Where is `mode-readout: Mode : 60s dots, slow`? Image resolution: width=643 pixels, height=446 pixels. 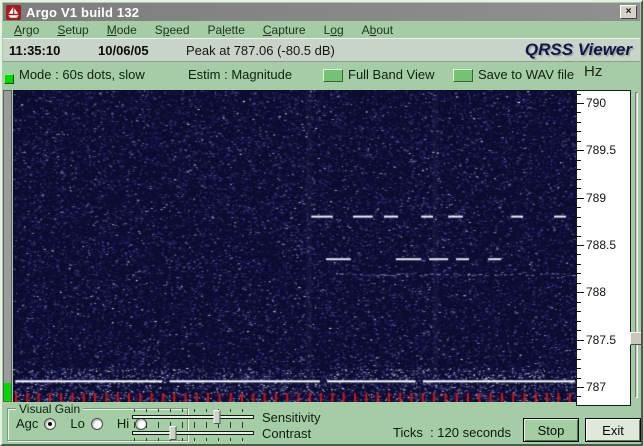 mode-readout: Mode : 60s dots, slow is located at coordinates (82, 74).